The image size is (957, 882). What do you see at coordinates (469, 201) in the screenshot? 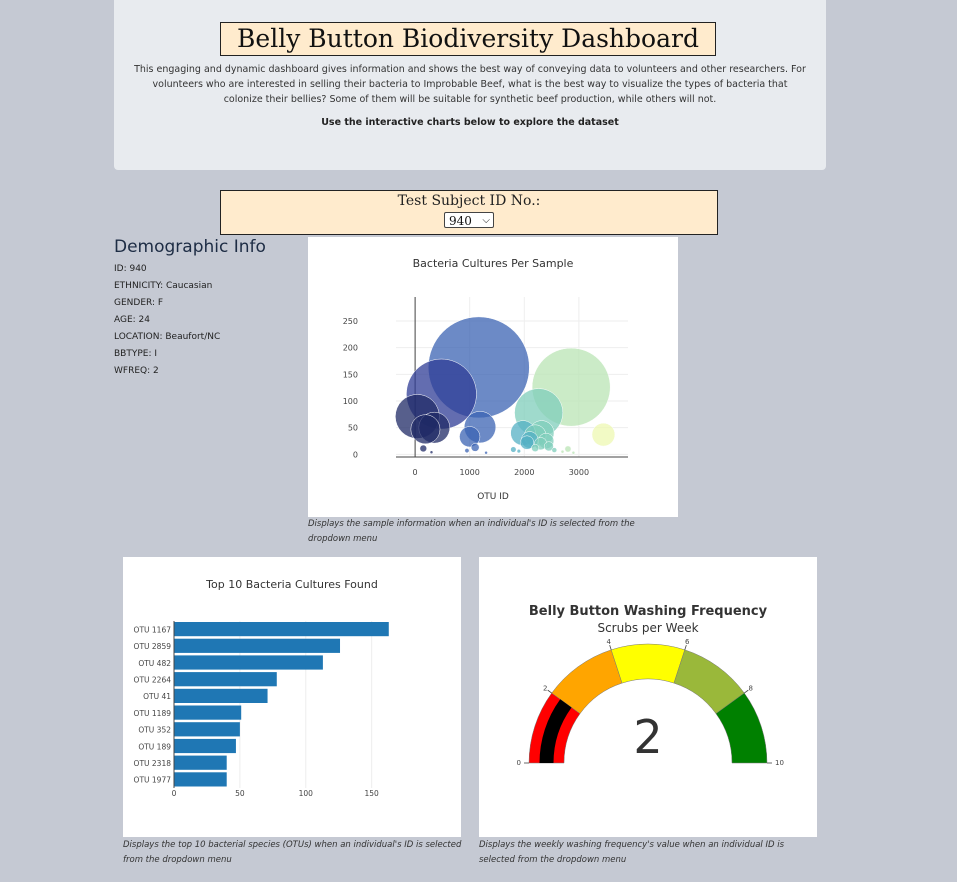
I see `subject-selector-label: Test Subject ID No.:` at bounding box center [469, 201].